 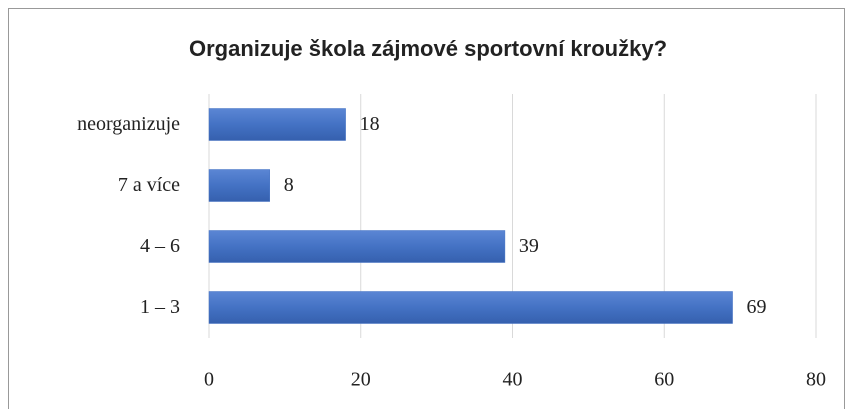 I want to click on x-tick-label: 0, so click(x=209, y=380).